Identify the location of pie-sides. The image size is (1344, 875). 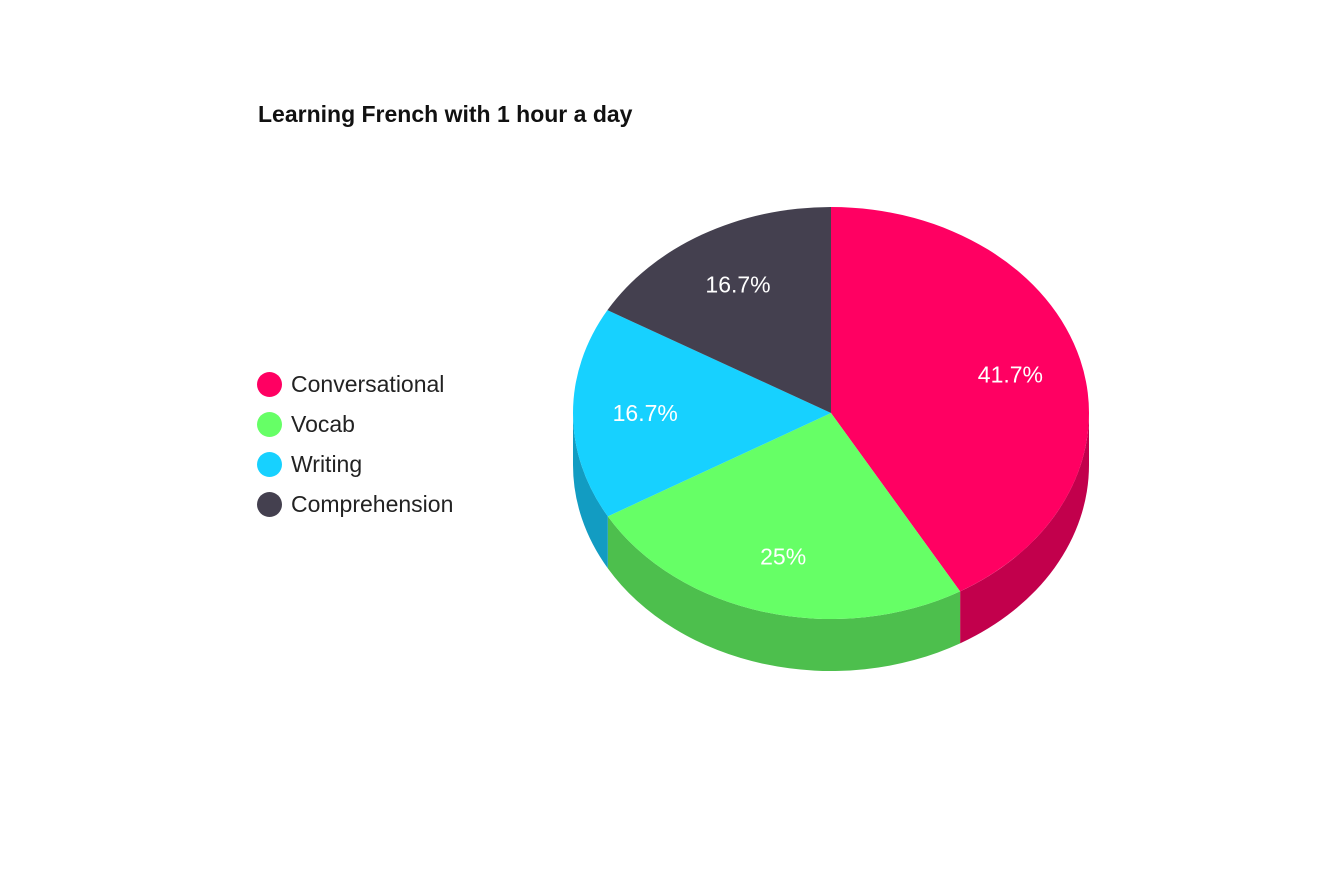
(831, 542).